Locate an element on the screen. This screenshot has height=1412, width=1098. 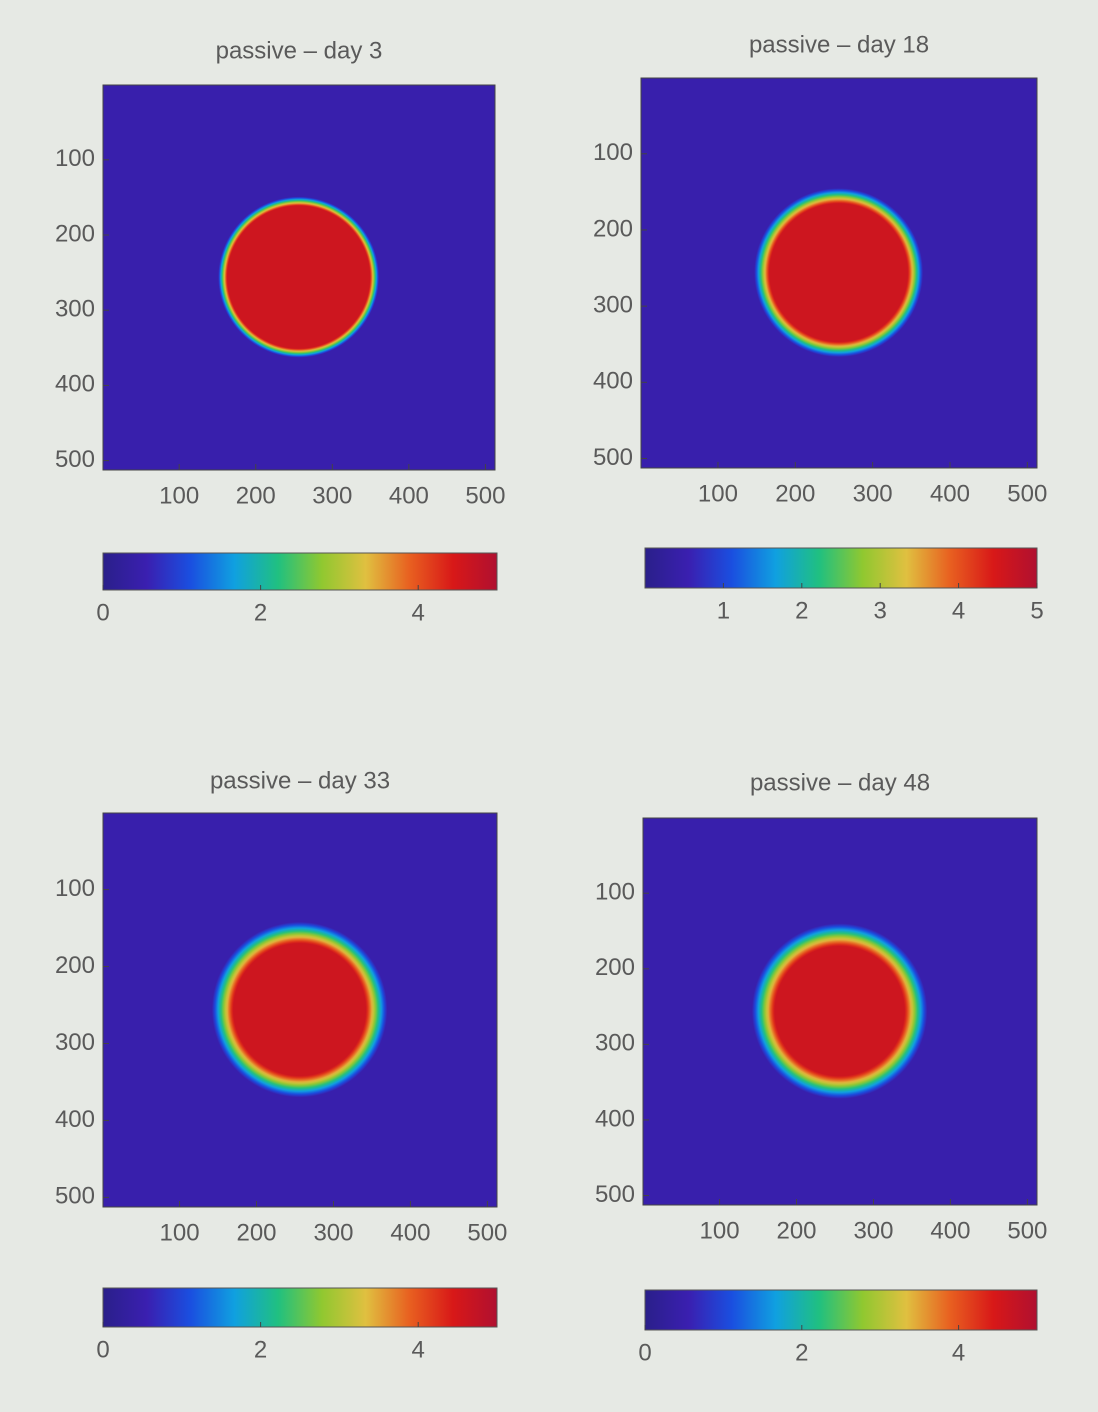
panel-title: passive – day 3 is located at coordinates (299, 50).